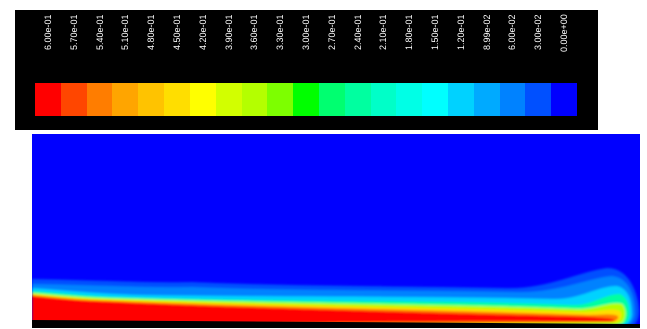  What do you see at coordinates (538, 32) in the screenshot?
I see `colorbar-tick-label: 3.00e-02` at bounding box center [538, 32].